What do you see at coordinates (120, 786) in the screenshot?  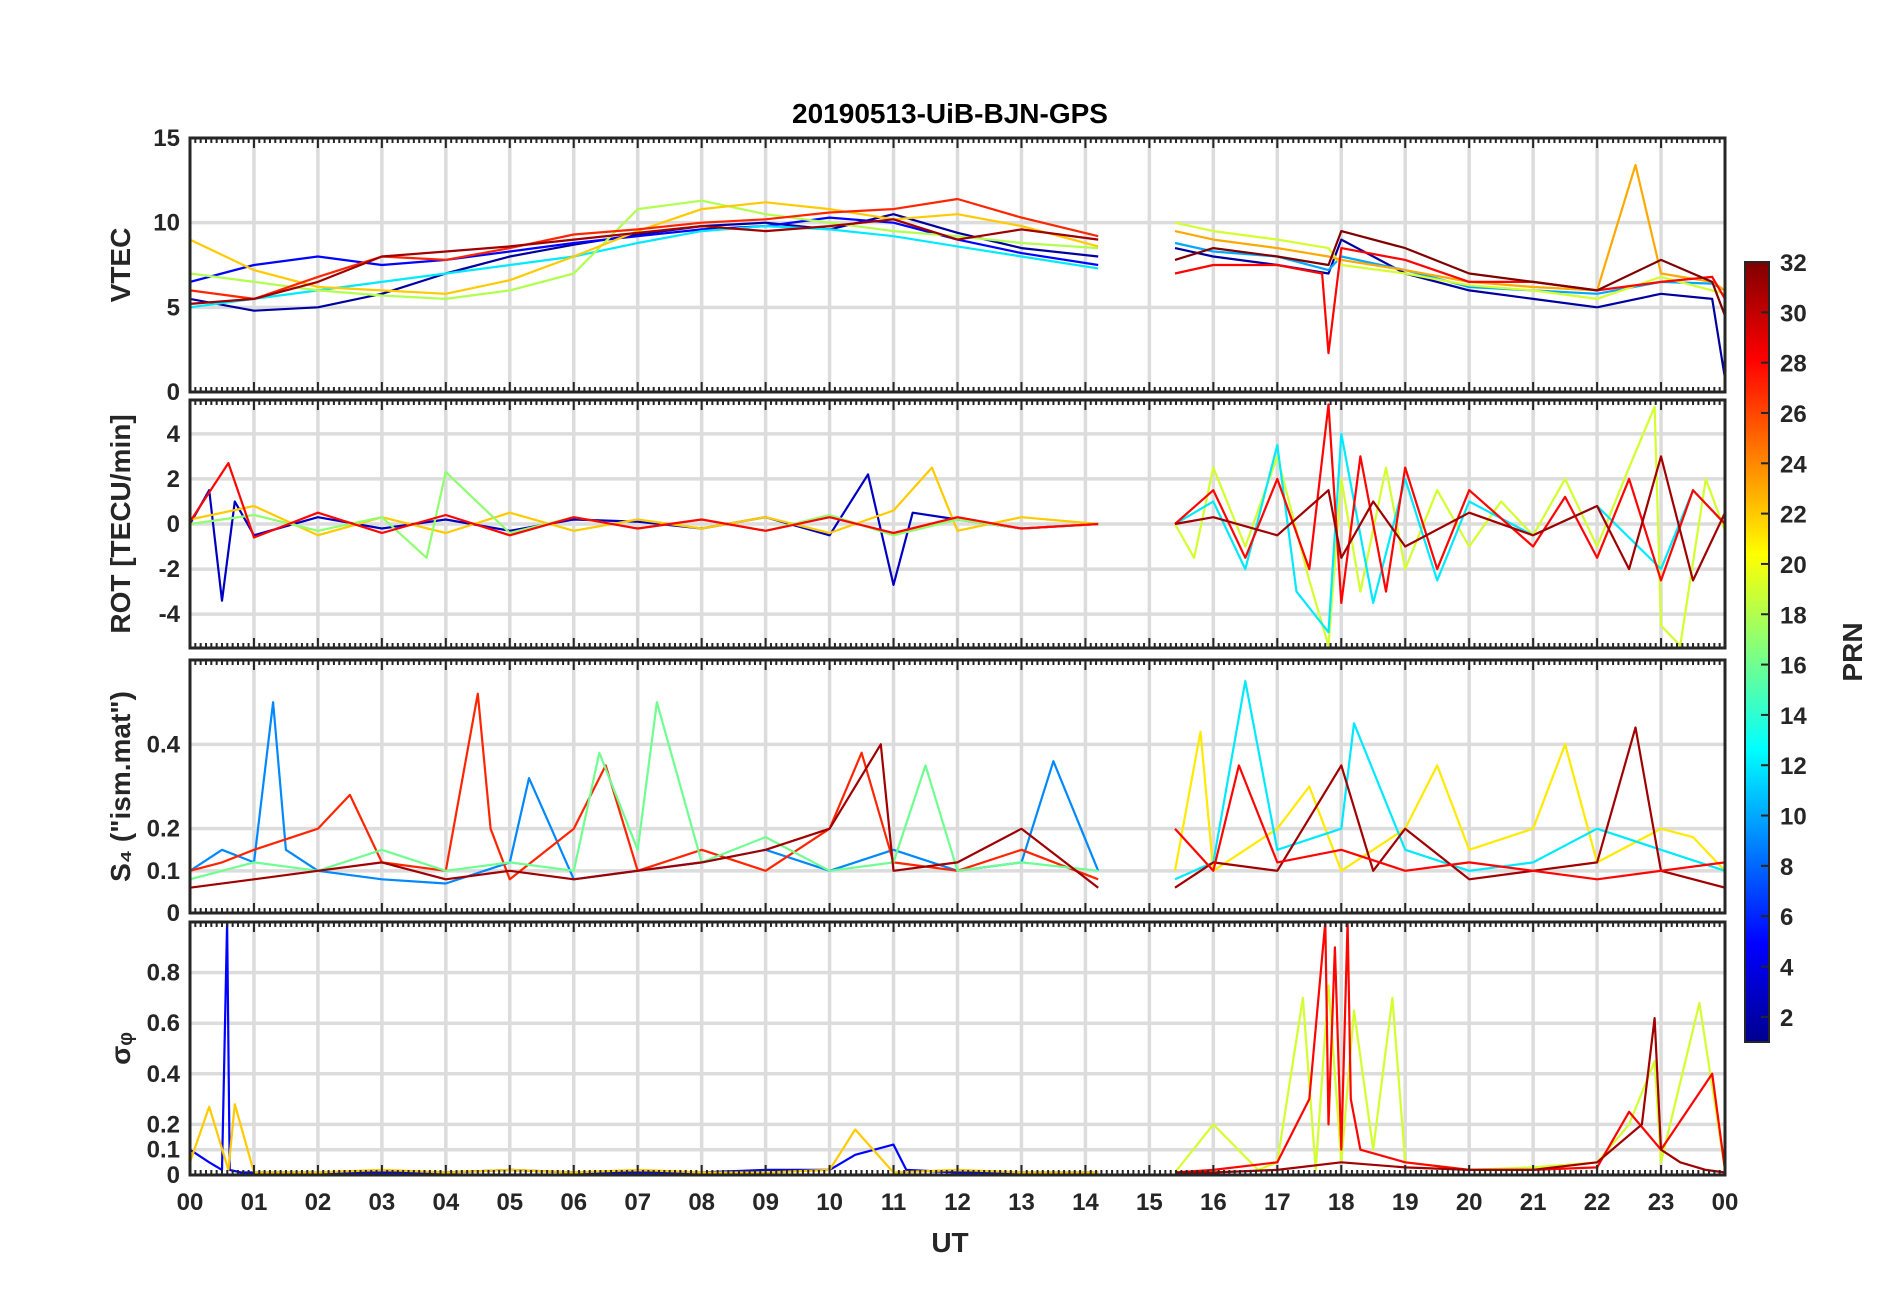 I see `y-axis-label: S₄ ("ism.mat")` at bounding box center [120, 786].